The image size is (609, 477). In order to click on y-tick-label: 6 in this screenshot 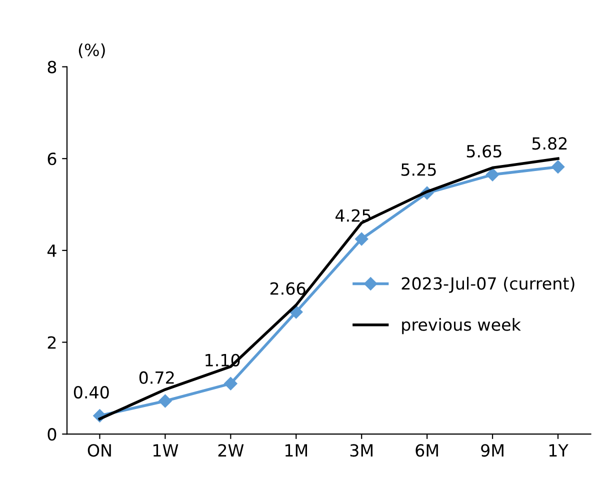, I will do `click(52, 159)`.